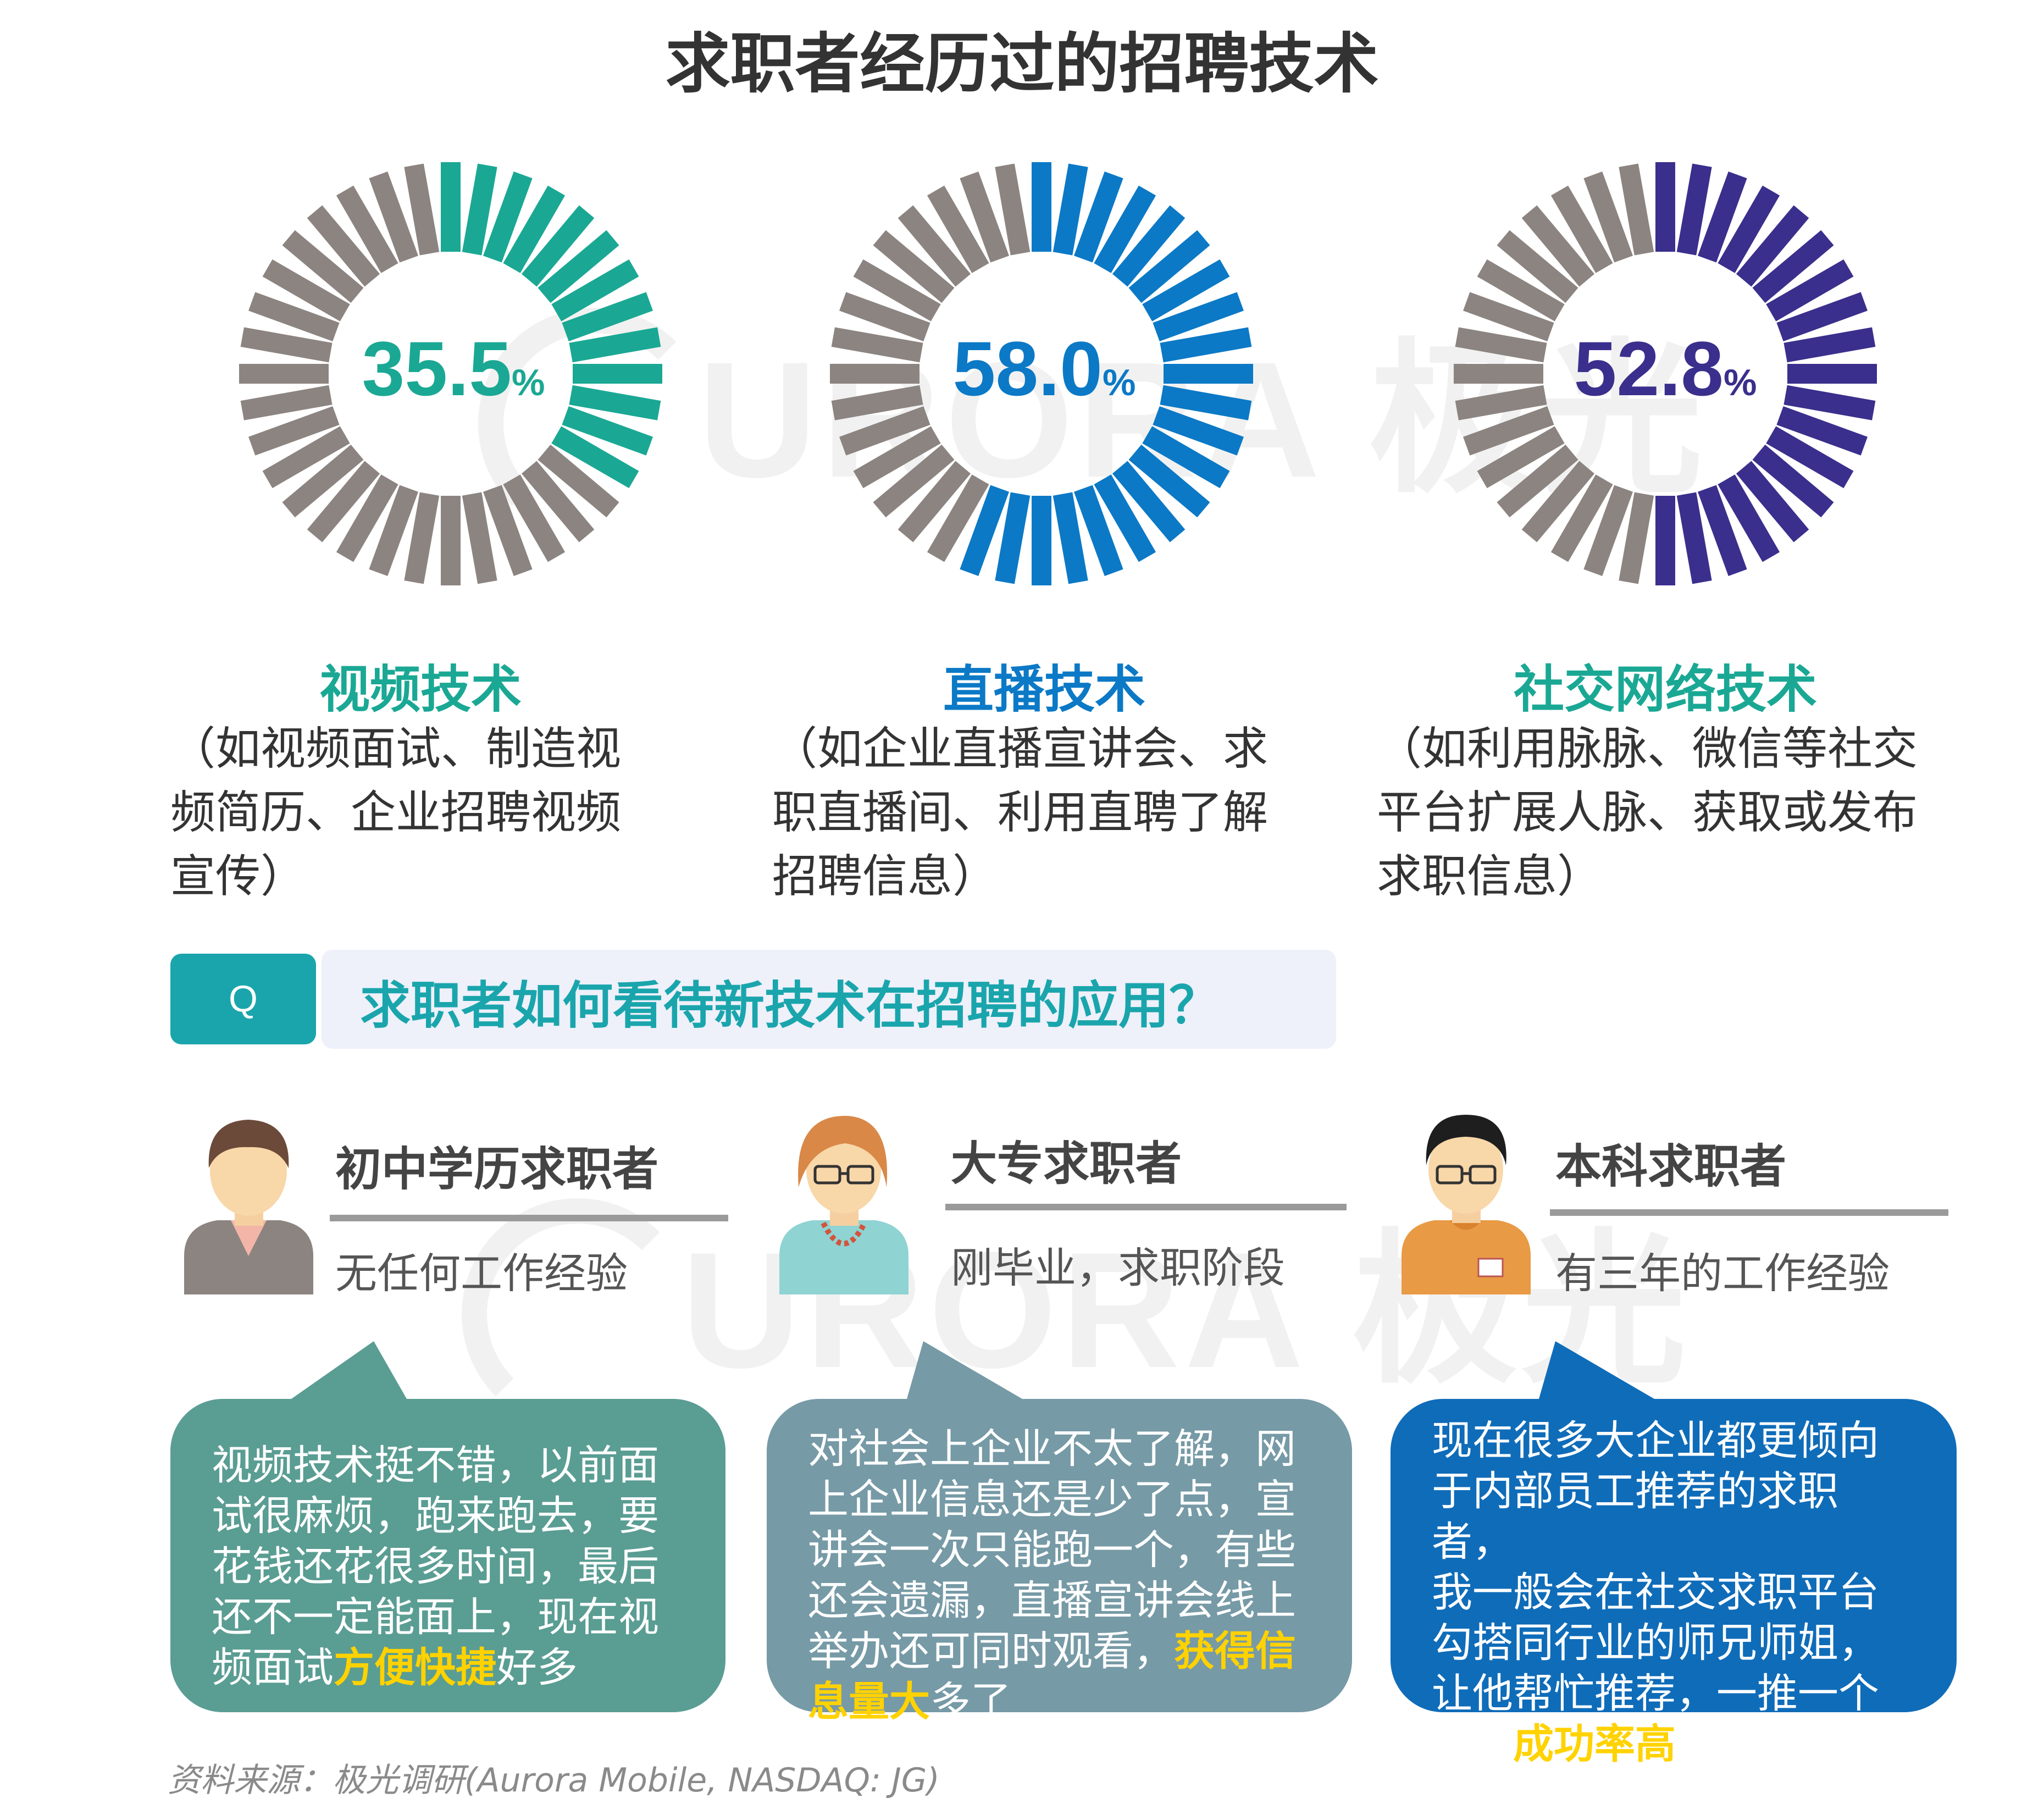 Image resolution: width=2044 pixels, height=1815 pixels. Describe the element at coordinates (1722, 1273) in the screenshot. I see `persona-note: 有三年的工作经验` at that location.